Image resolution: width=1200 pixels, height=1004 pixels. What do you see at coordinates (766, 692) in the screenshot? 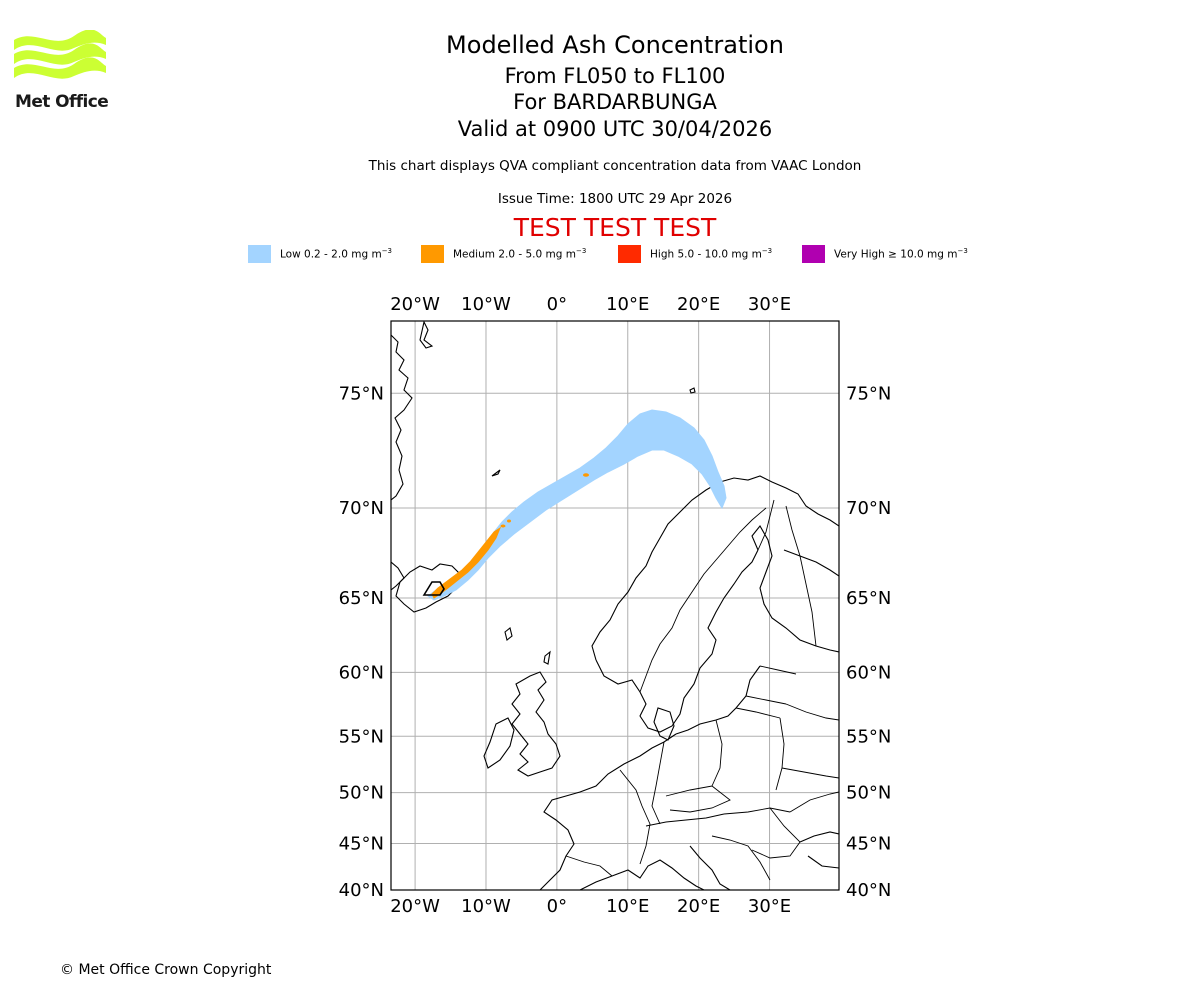
I see `border-baltics` at bounding box center [766, 692].